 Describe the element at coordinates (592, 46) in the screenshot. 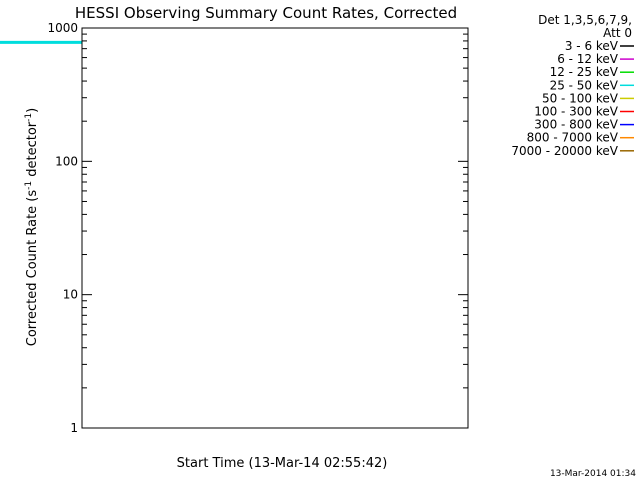

I see `legend-entry-label: 3 - 6 keV` at that location.